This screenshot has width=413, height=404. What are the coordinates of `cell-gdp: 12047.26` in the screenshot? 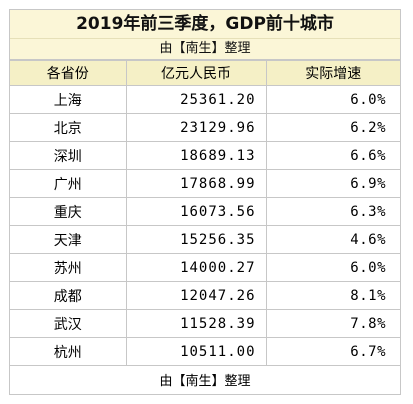 It's located at (196, 295).